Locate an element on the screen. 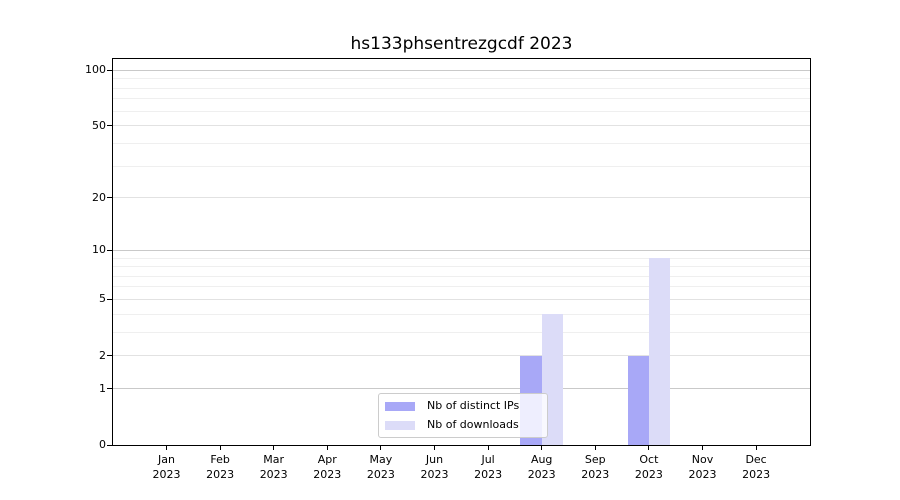  x-tick-month: Oct is located at coordinates (649, 459).